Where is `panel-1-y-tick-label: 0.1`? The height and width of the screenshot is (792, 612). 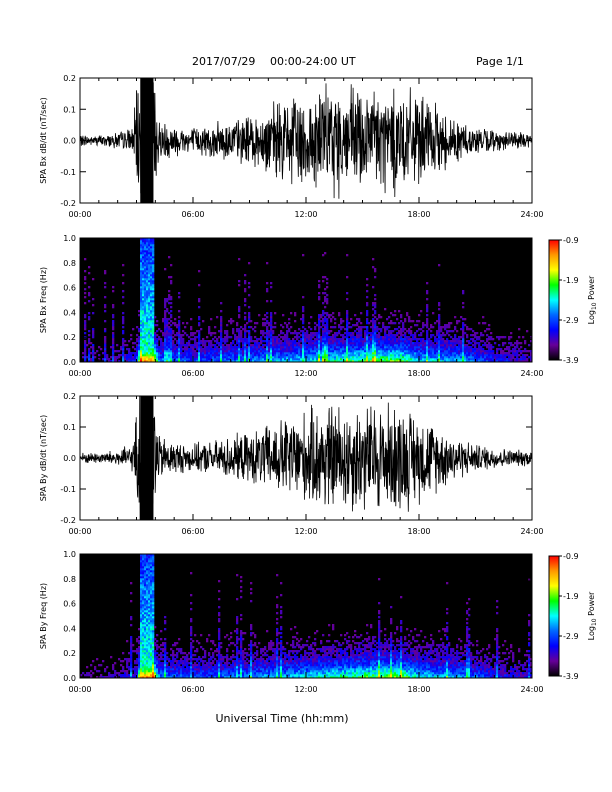
panel-1-y-tick-label: 0.1 is located at coordinates (69, 109).